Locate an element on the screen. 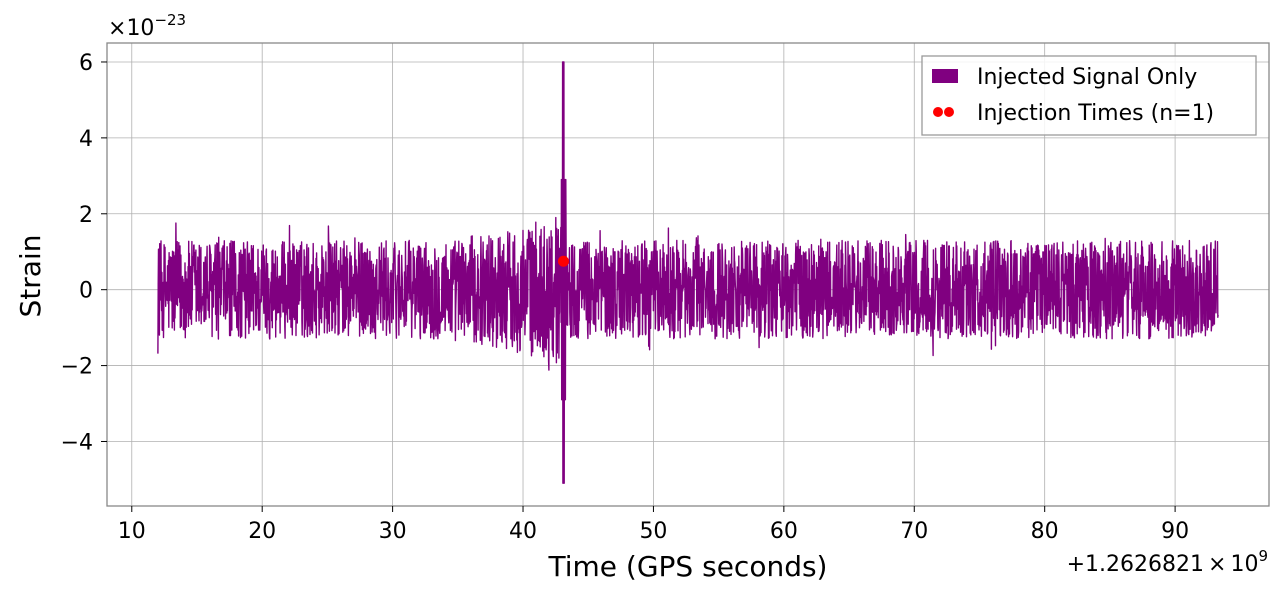 This screenshot has width=1284, height=598. y-axis-label: Strain is located at coordinates (30, 276).